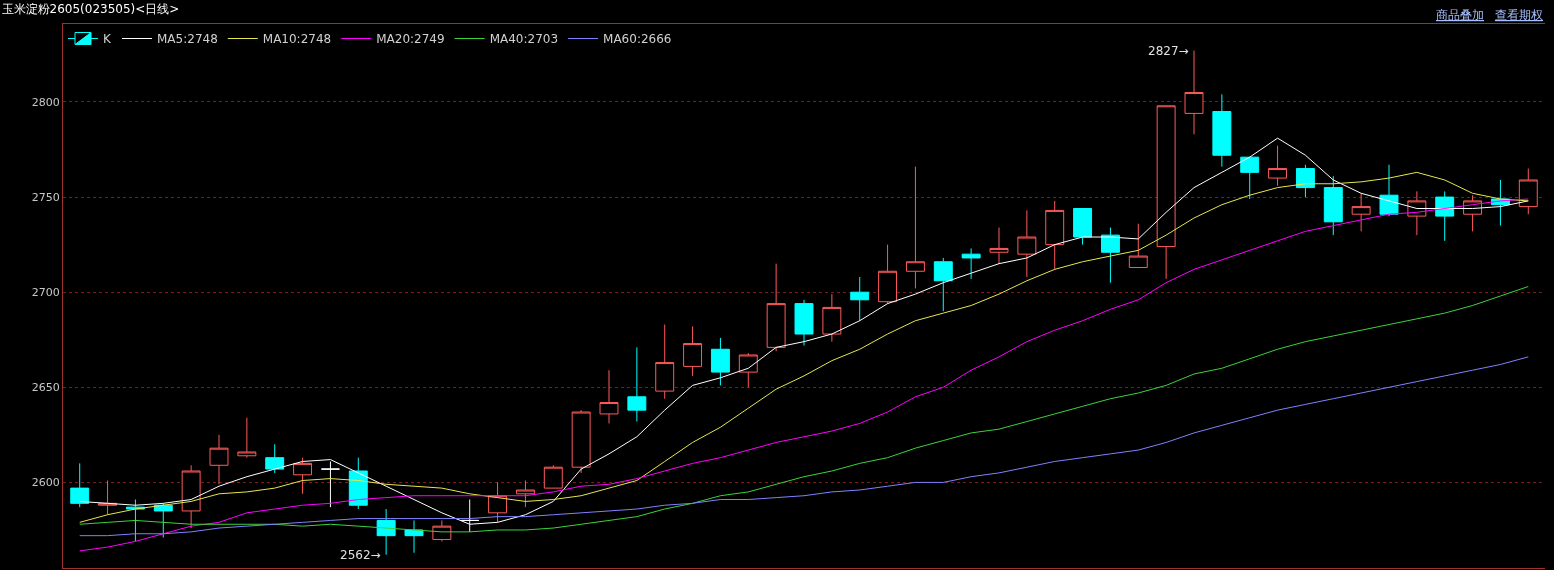 This screenshot has height=570, width=1554. Describe the element at coordinates (90, 8) in the screenshot. I see `chart-title: 玉米淀粉2605(023505)<日线>` at that location.